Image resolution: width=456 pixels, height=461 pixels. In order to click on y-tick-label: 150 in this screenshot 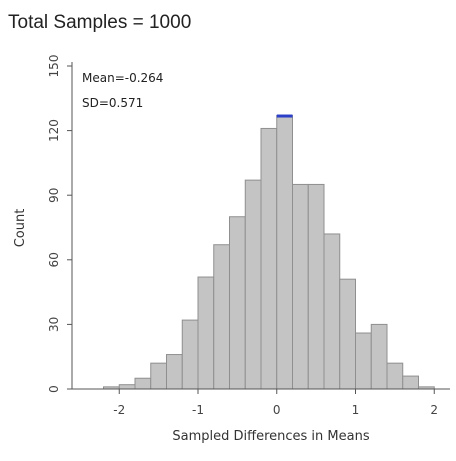, I will do `click(54, 66)`.